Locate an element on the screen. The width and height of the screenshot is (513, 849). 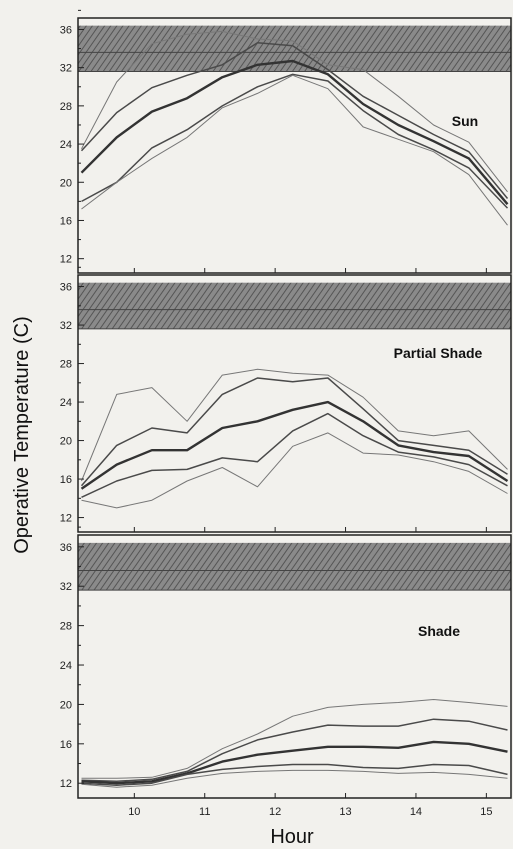
y-axis-title: Operative Temperature (C) is located at coordinates (22, 435).